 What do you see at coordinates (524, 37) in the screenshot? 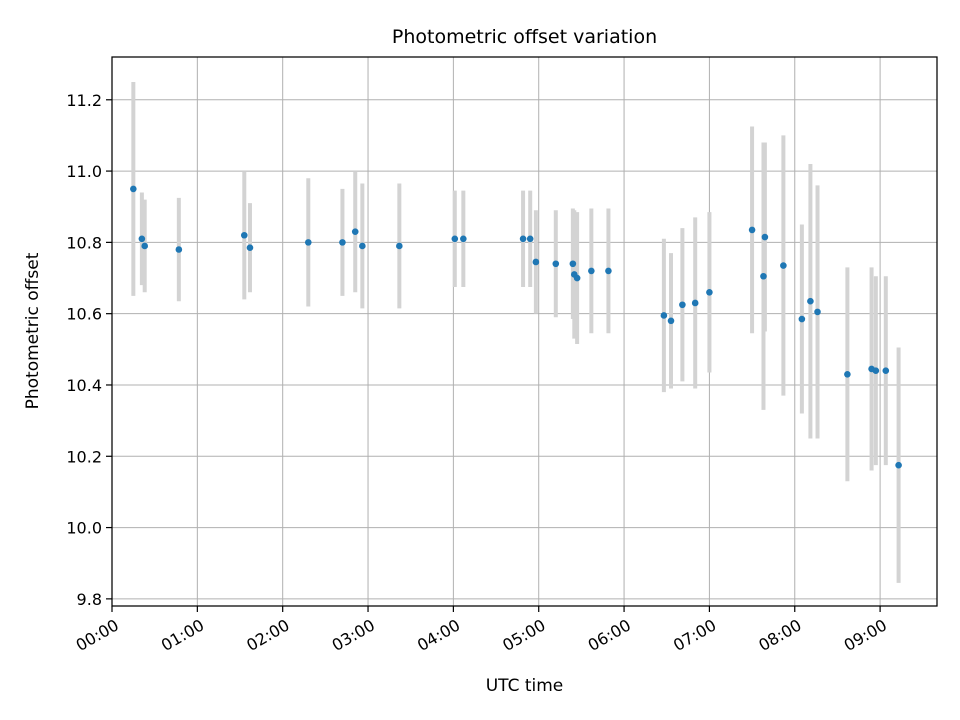
I see `chart-title: Photometric offset variation` at bounding box center [524, 37].